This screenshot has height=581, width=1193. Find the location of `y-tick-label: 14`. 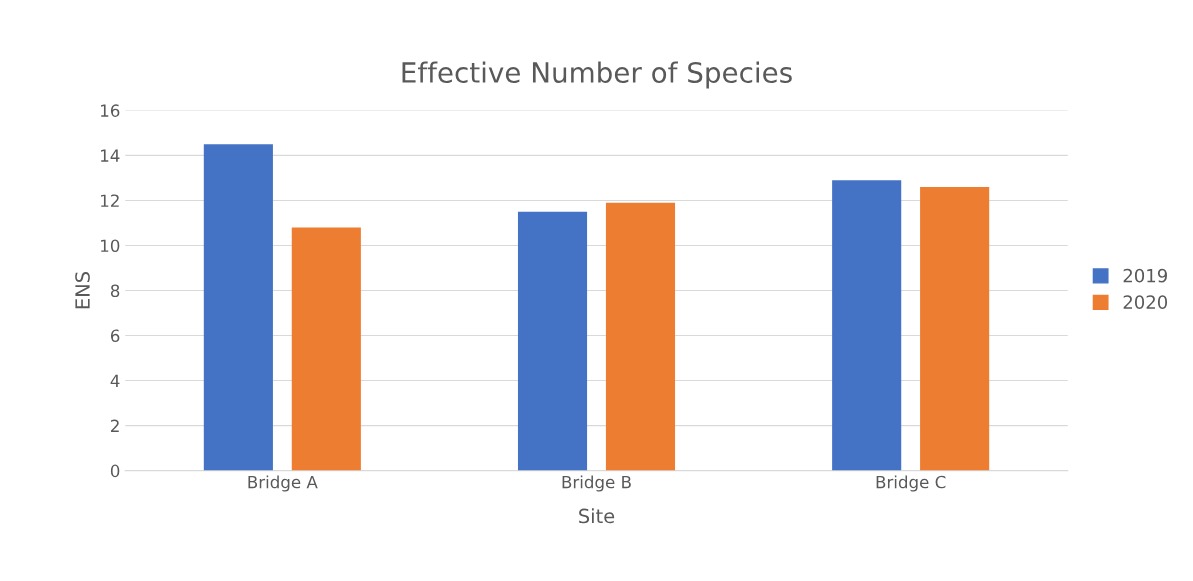

y-tick-label: 14 is located at coordinates (110, 155).